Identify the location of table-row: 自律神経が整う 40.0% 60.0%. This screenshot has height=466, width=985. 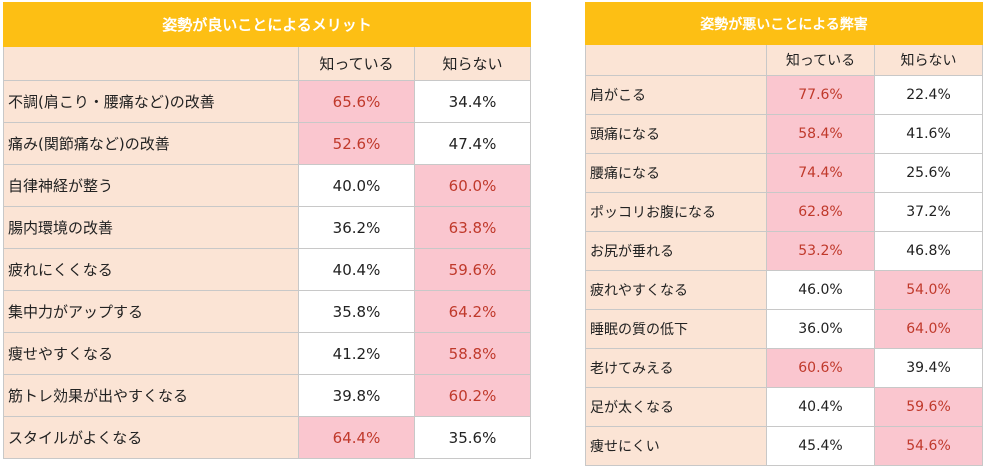
(267, 185).